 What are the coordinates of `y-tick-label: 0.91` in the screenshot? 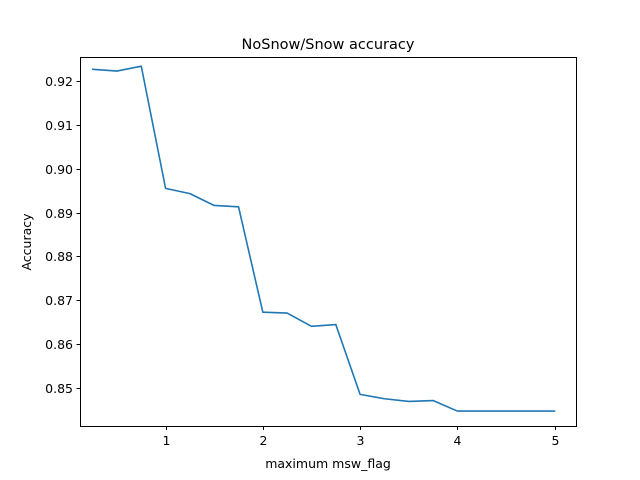 It's located at (59, 125).